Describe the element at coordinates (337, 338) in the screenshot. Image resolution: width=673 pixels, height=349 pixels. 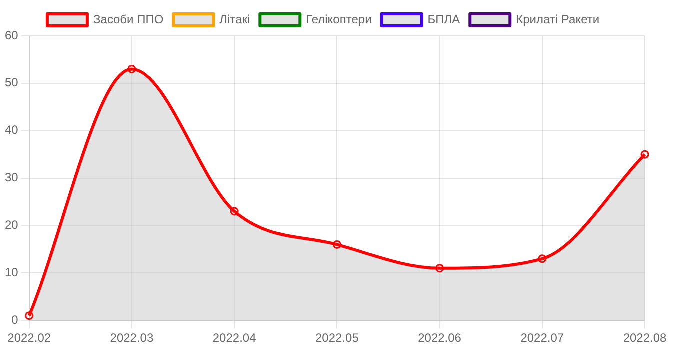
I see `x-tick-label: 2022.05` at that location.